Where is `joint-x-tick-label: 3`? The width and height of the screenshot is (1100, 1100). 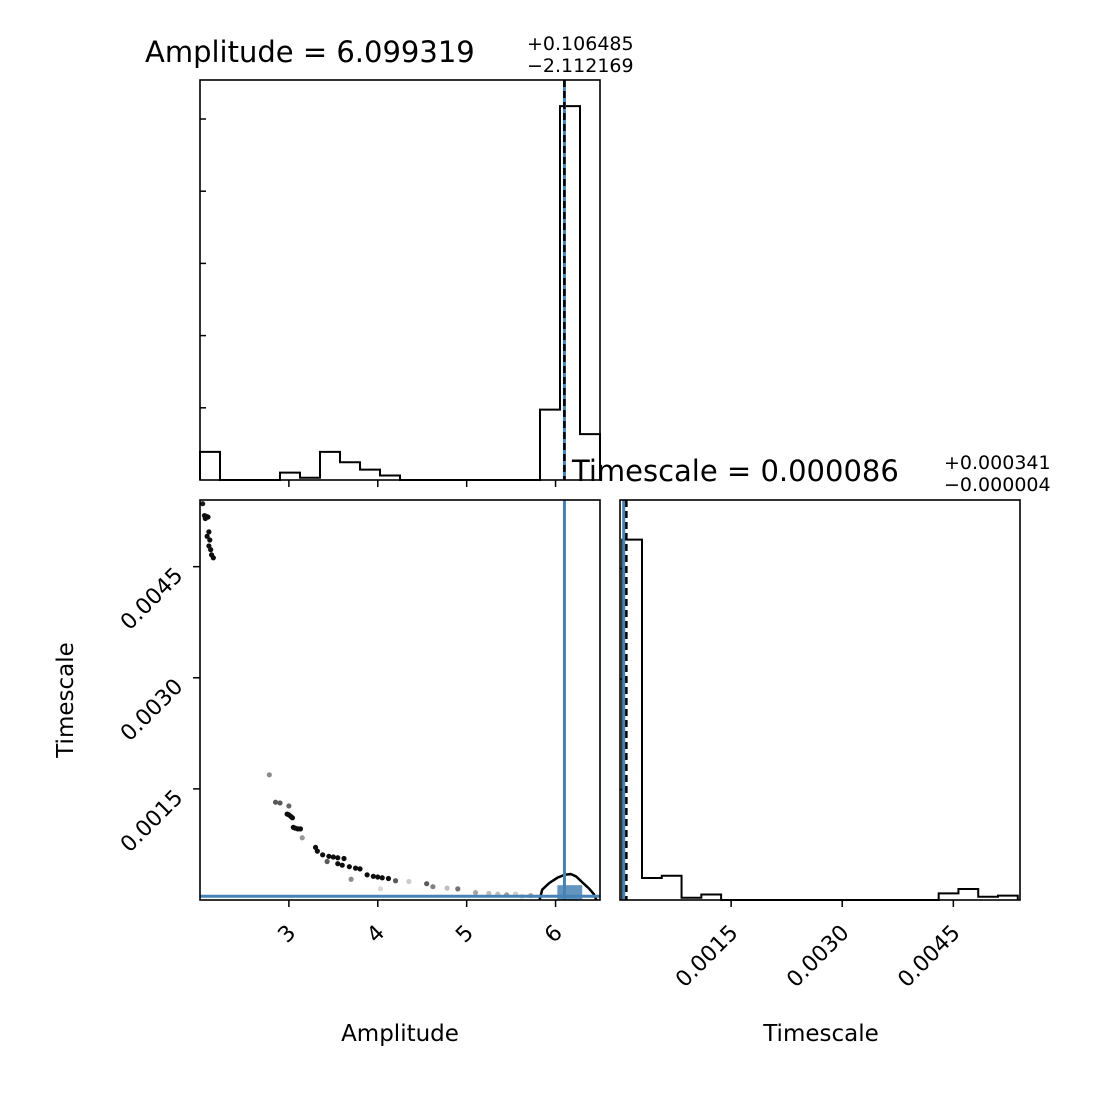 joint-x-tick-label: 3 is located at coordinates (288, 935).